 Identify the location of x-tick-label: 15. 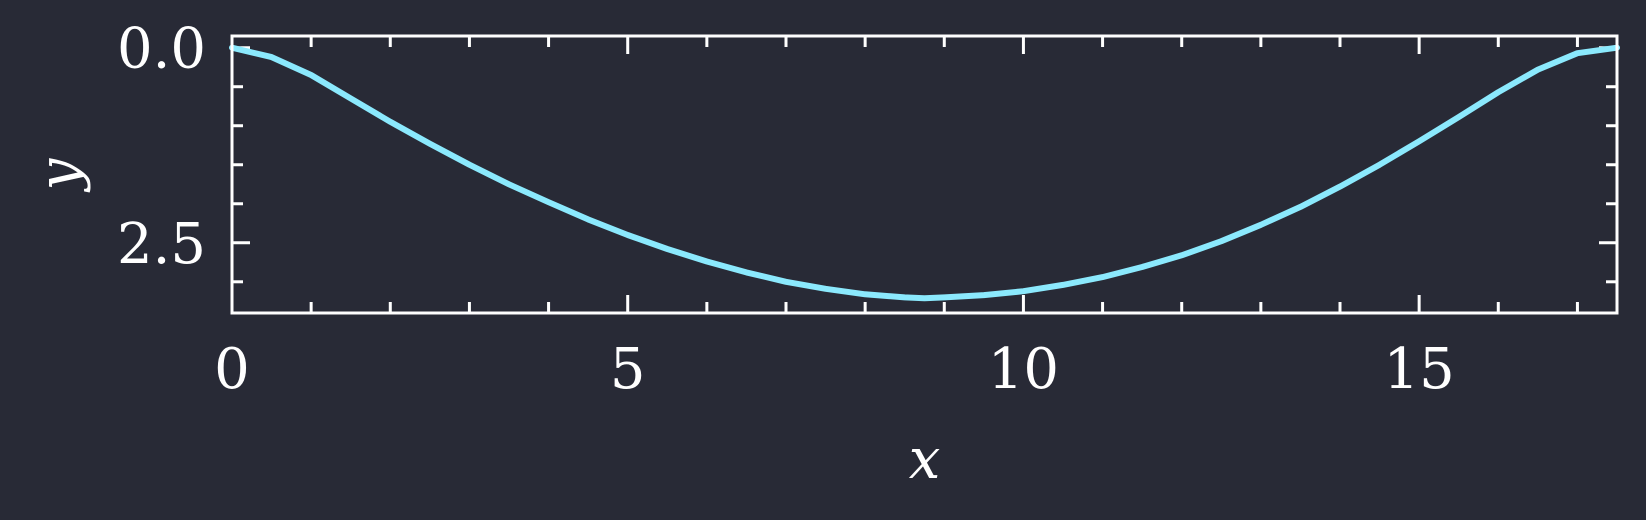
(1419, 369).